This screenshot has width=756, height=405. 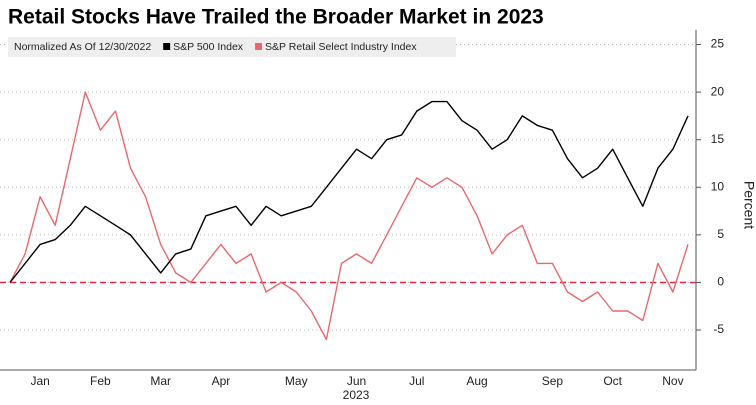 I want to click on y-axis-label: Percent, so click(x=748, y=205).